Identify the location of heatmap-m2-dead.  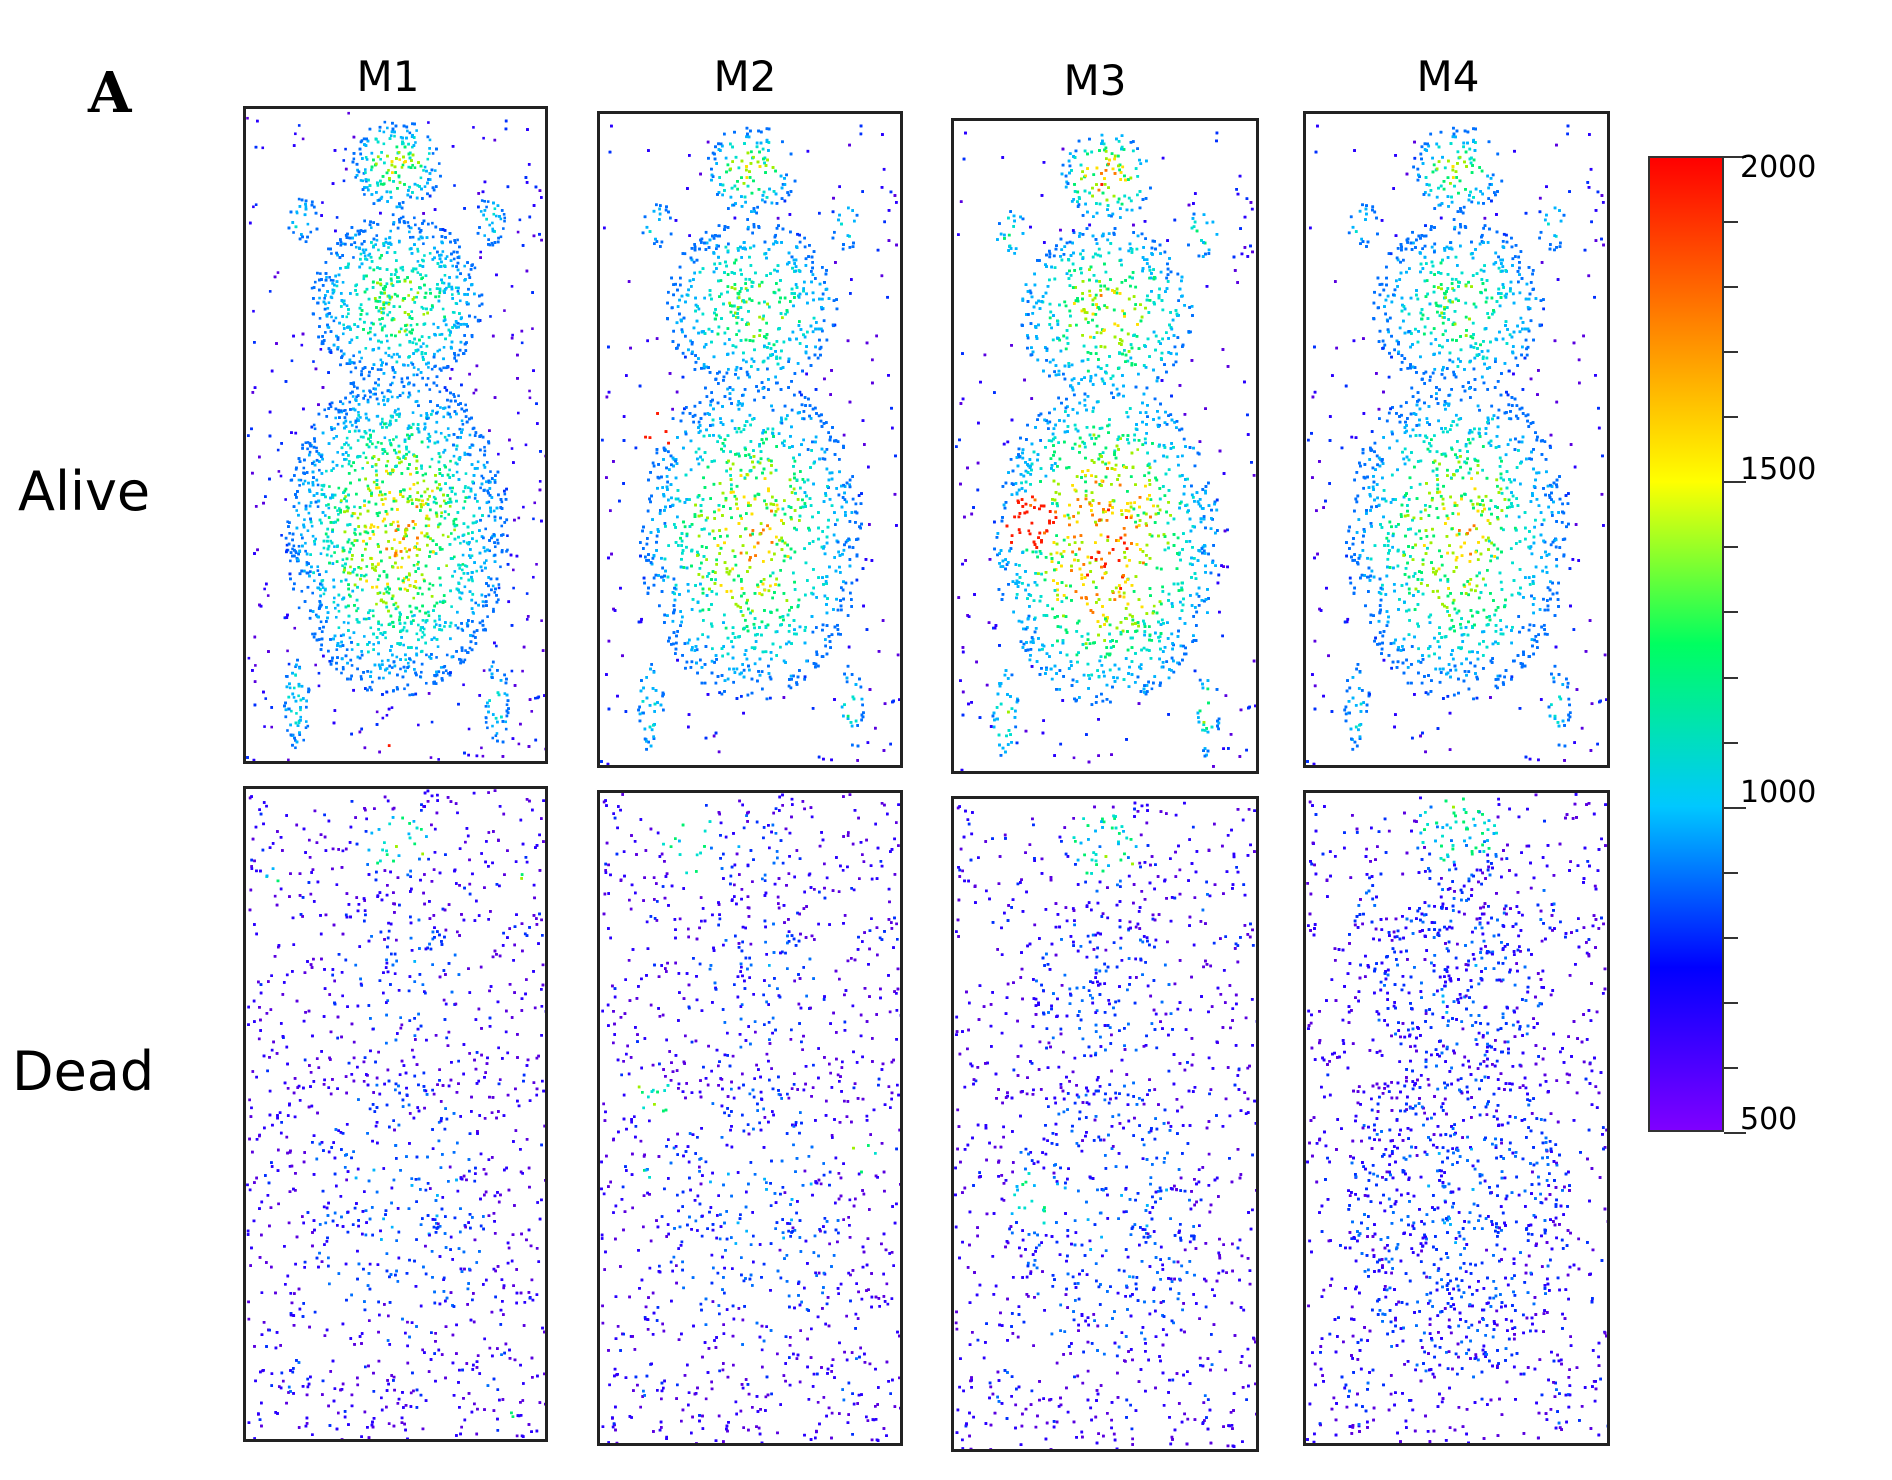
(750, 1118).